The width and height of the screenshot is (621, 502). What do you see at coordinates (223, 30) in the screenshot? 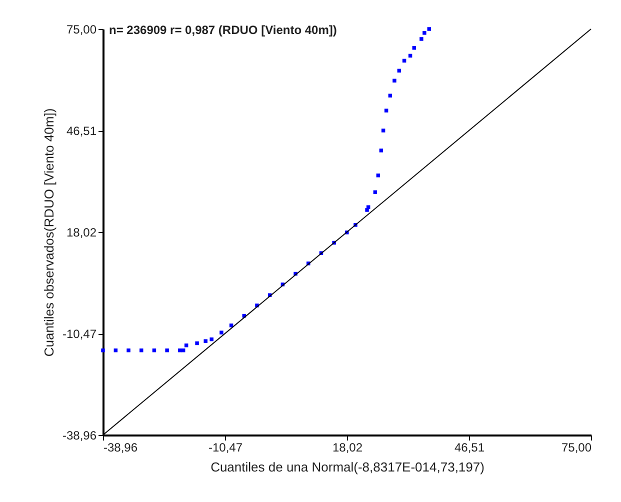
I see `chart-title: n= 236909 r= 0,987 (RDUO [Viento 40m])` at bounding box center [223, 30].